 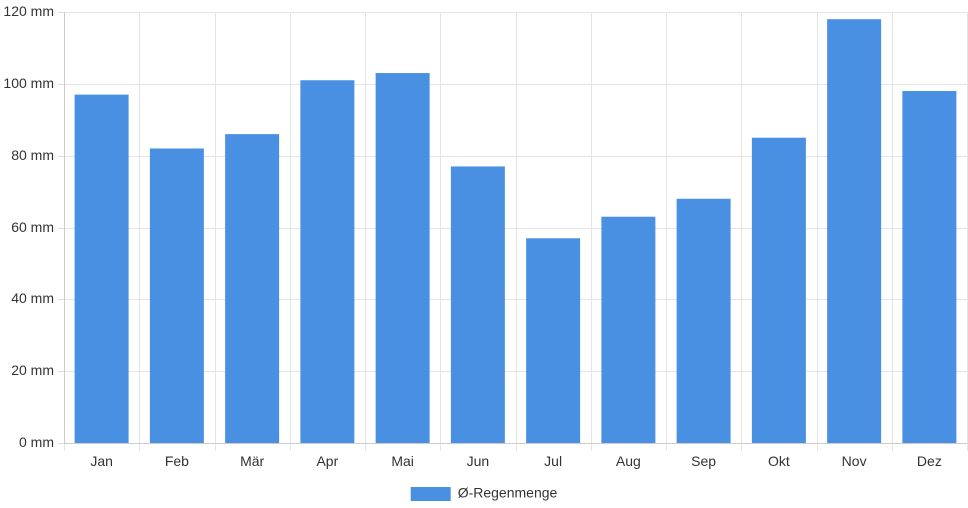 I want to click on x-tick-label: Jun, so click(x=478, y=461).